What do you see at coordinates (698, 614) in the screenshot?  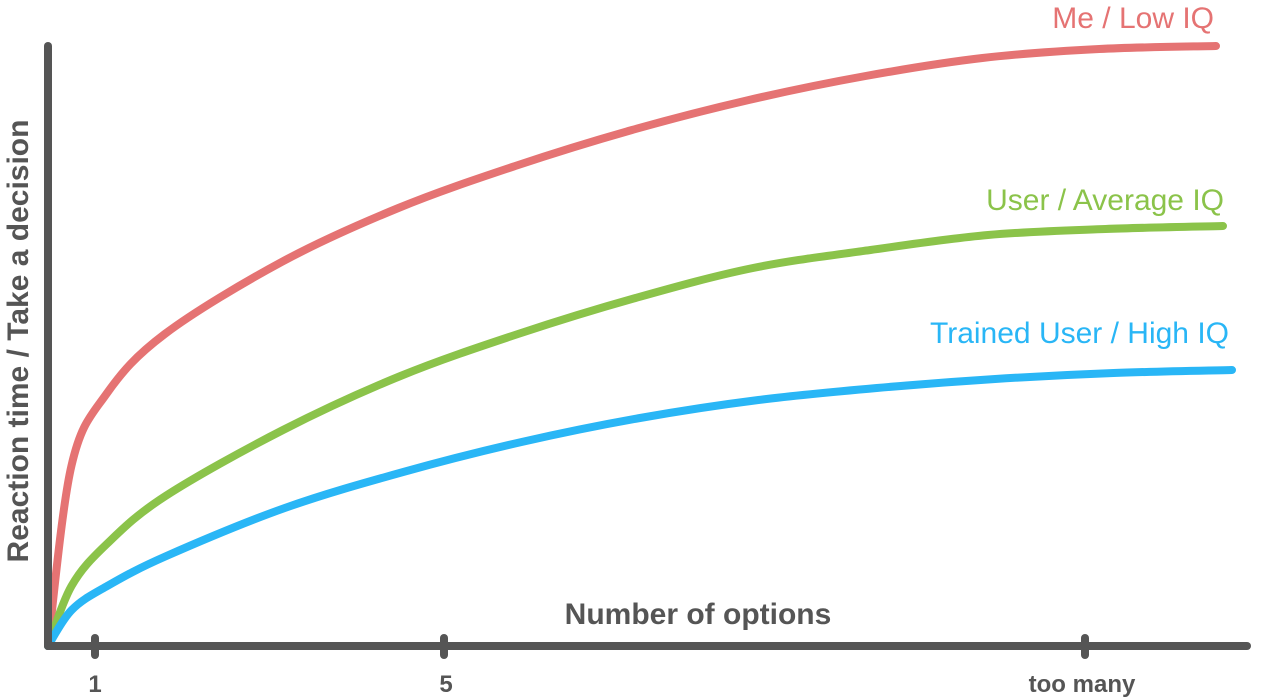 I see `x-axis-title: Number of options` at bounding box center [698, 614].